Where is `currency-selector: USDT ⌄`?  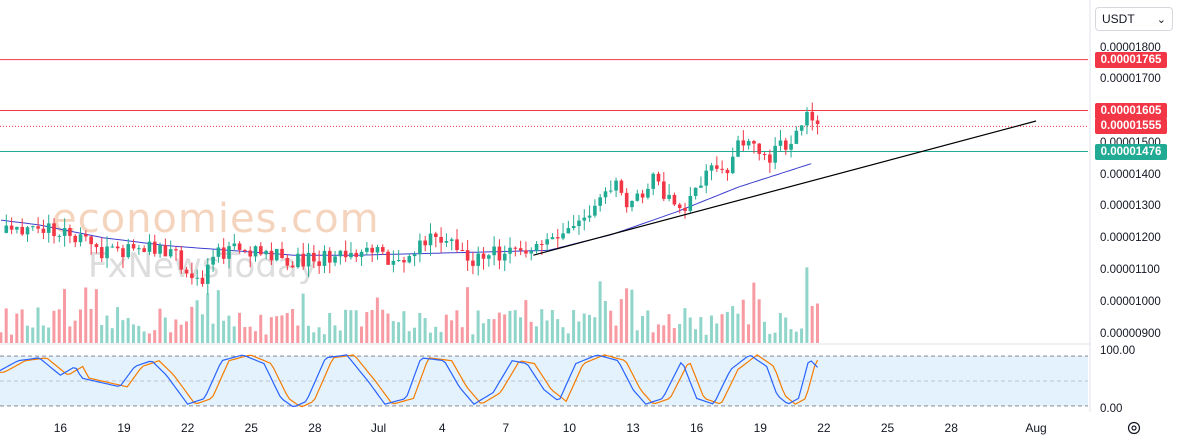 currency-selector: USDT ⌄ is located at coordinates (1134, 19).